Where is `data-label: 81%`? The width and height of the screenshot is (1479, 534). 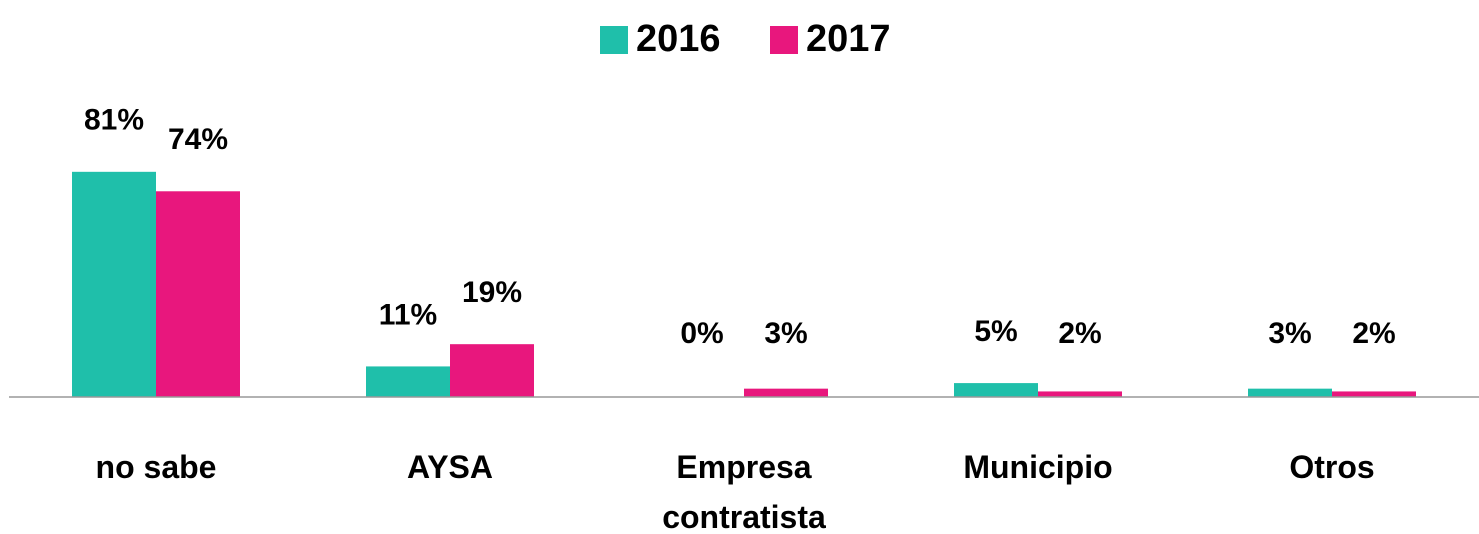
data-label: 81% is located at coordinates (114, 120).